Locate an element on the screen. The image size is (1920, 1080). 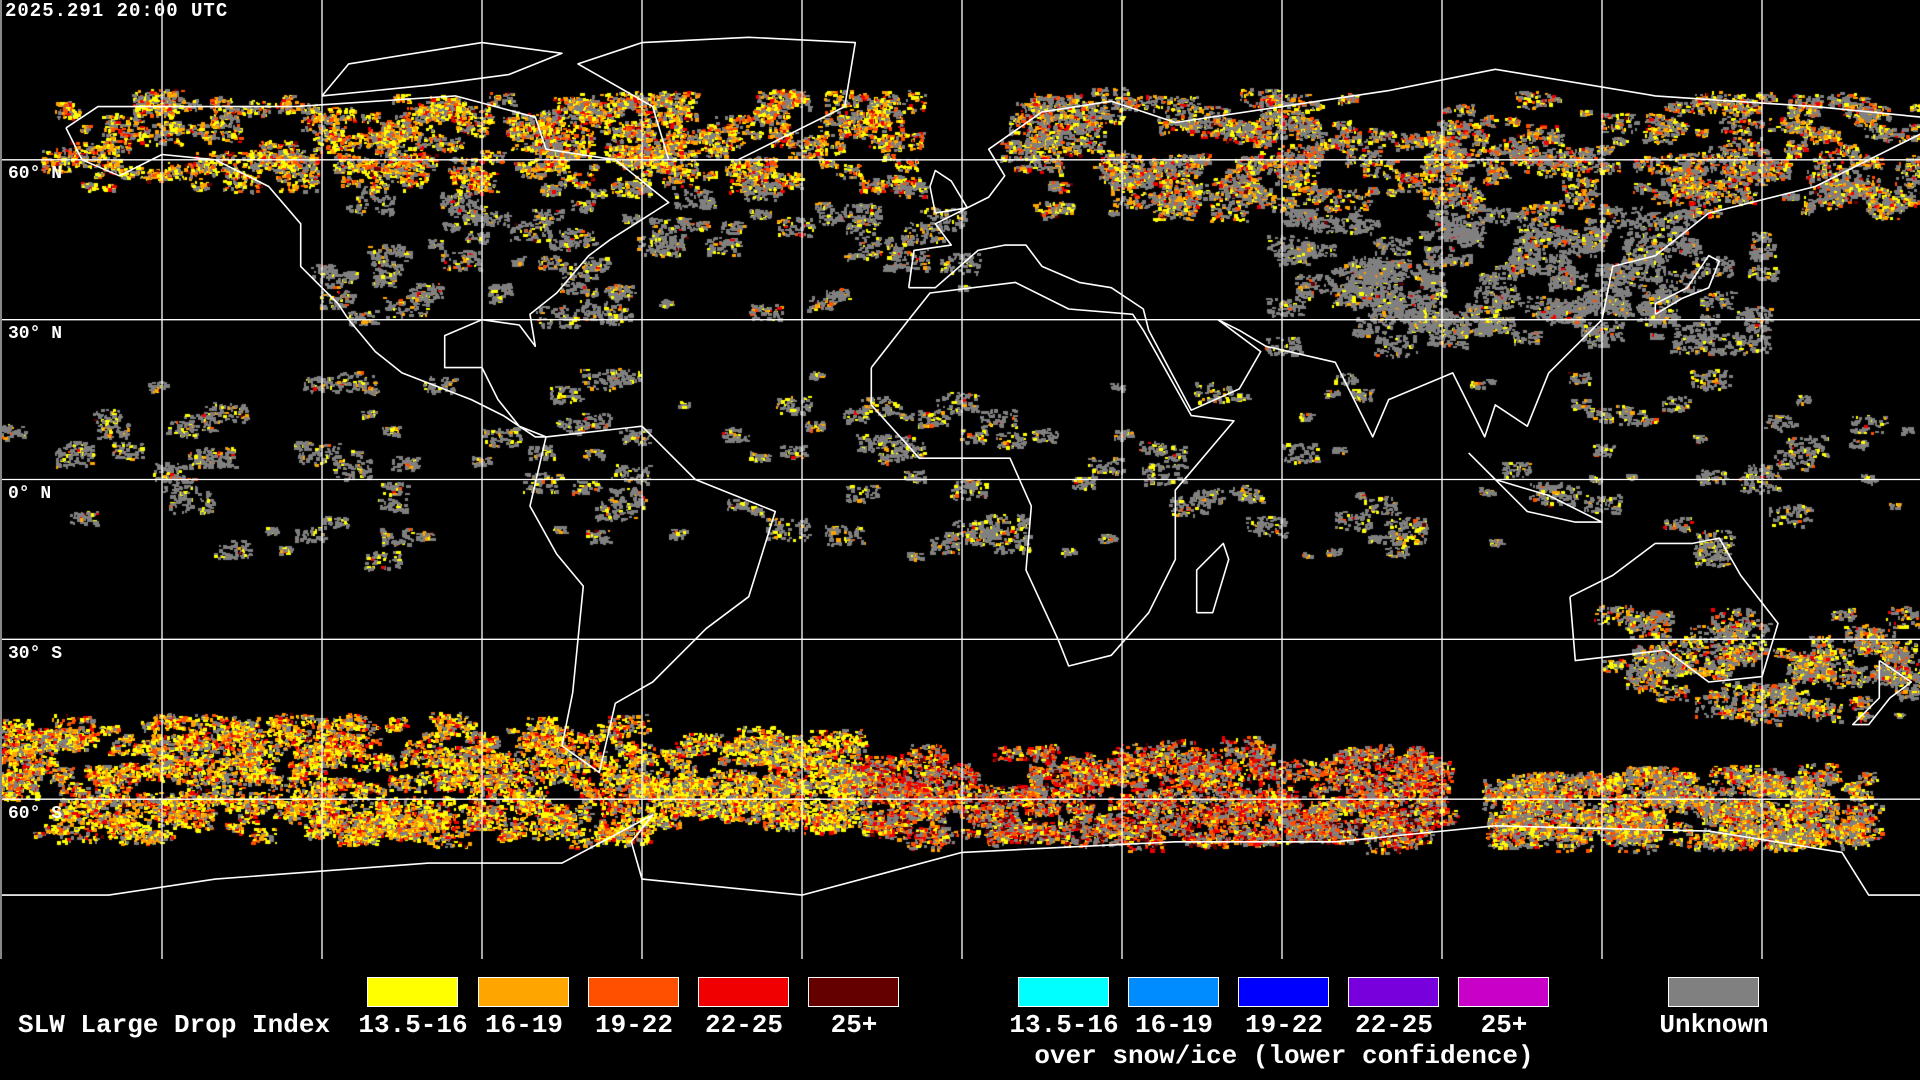
legend-swatch-unknown is located at coordinates (1713, 992).